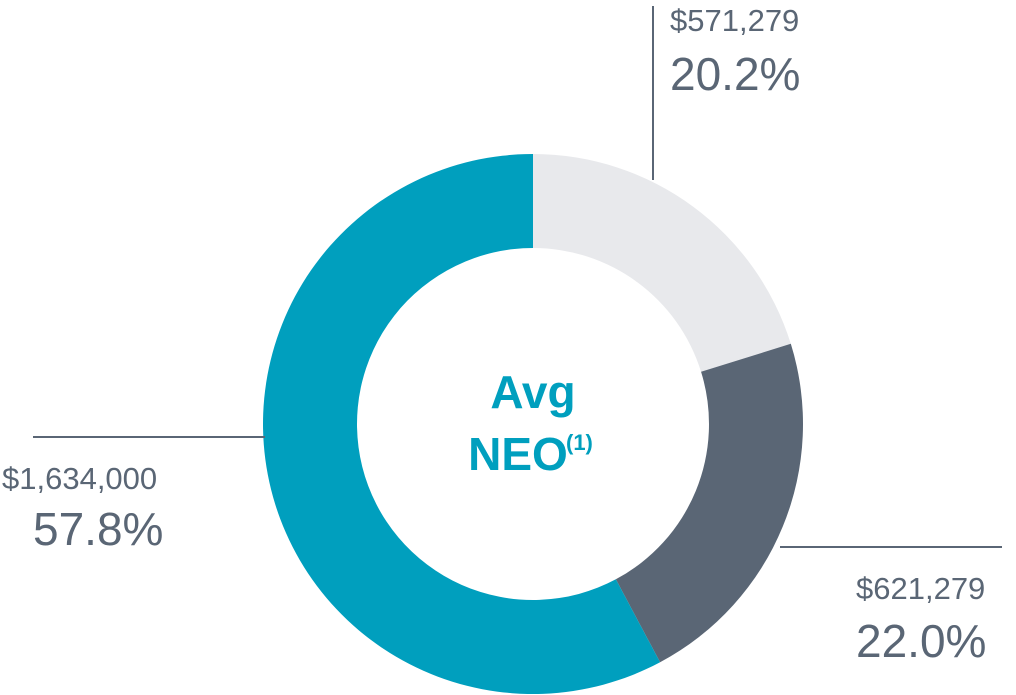 This screenshot has width=1016, height=695. Describe the element at coordinates (921, 641) in the screenshot. I see `slice-2-percent-label: 22.0%` at that location.